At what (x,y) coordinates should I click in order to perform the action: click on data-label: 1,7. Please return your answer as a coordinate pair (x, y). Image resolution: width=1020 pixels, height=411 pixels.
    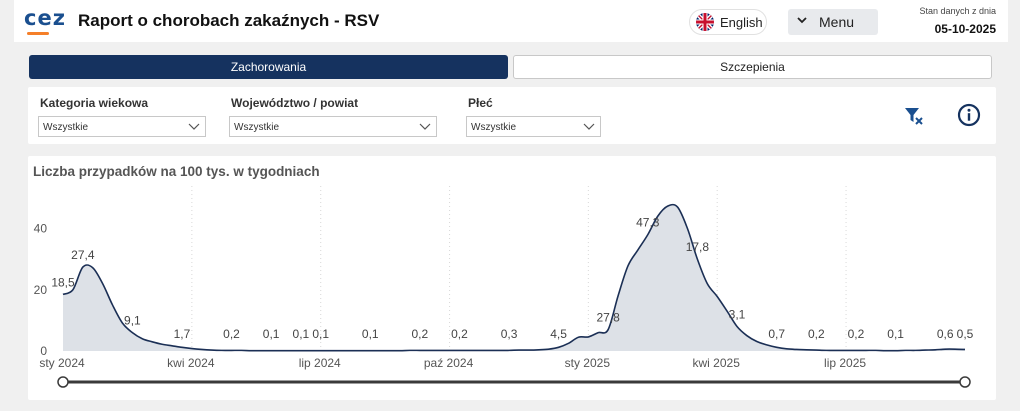
    Looking at the image, I should click on (182, 334).